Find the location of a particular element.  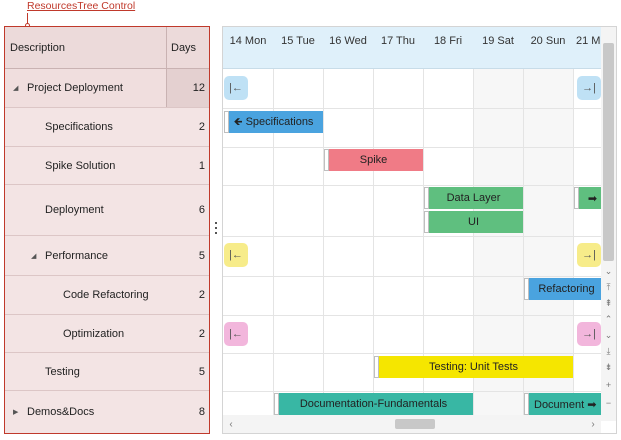

scroll-to-top-icon: ⤒ is located at coordinates (608, 286).